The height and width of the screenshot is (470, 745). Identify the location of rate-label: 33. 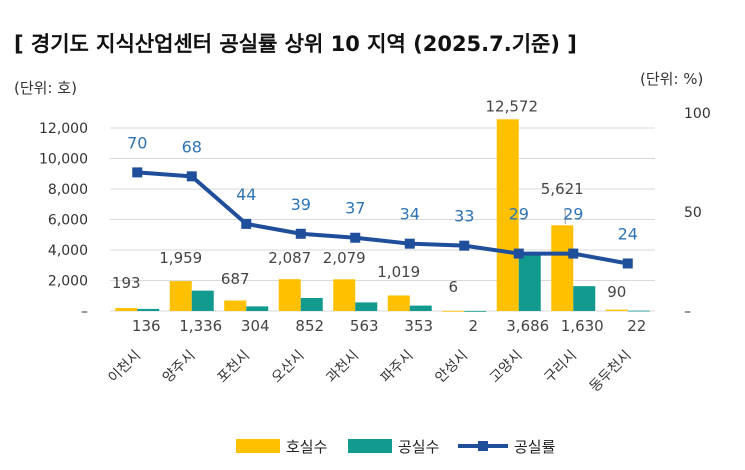
(464, 216).